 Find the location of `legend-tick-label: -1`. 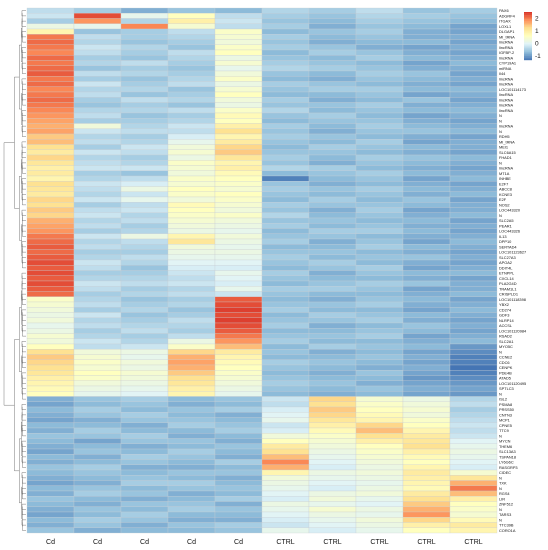

legend-tick-label: -1 is located at coordinates (538, 56).